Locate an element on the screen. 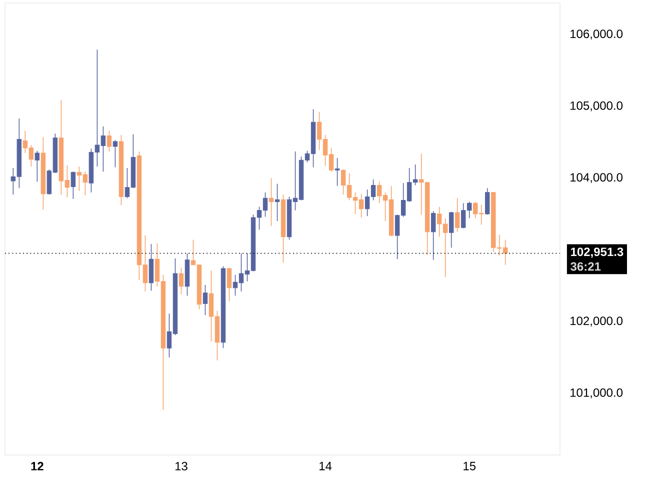  x-tick-label: 15 is located at coordinates (470, 466).